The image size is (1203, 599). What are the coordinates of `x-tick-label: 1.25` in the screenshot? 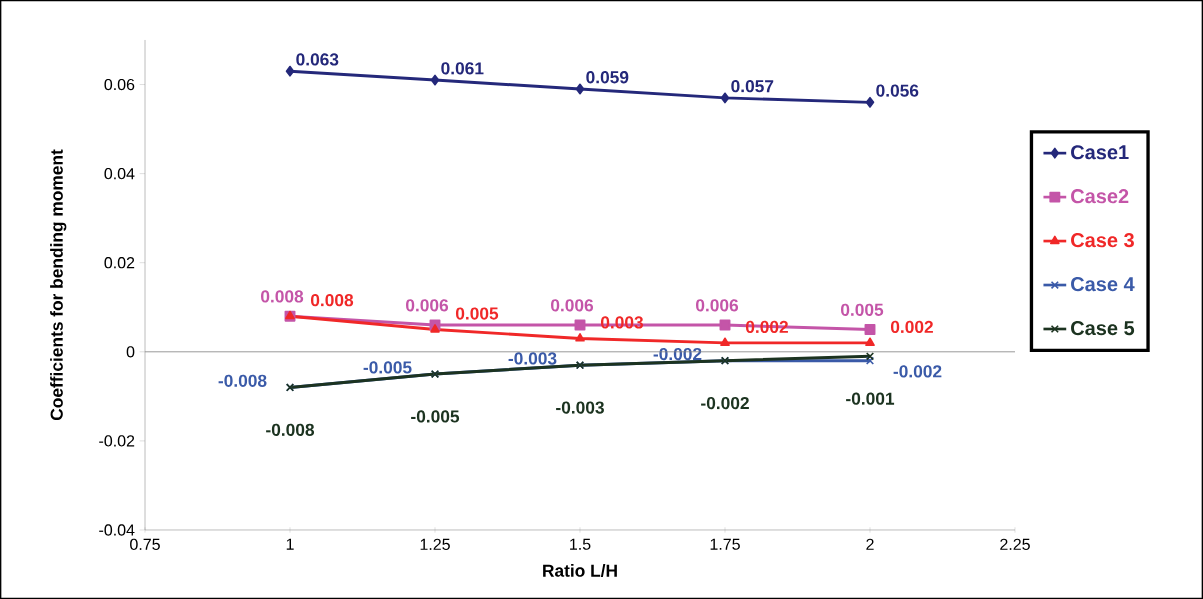 It's located at (435, 544).